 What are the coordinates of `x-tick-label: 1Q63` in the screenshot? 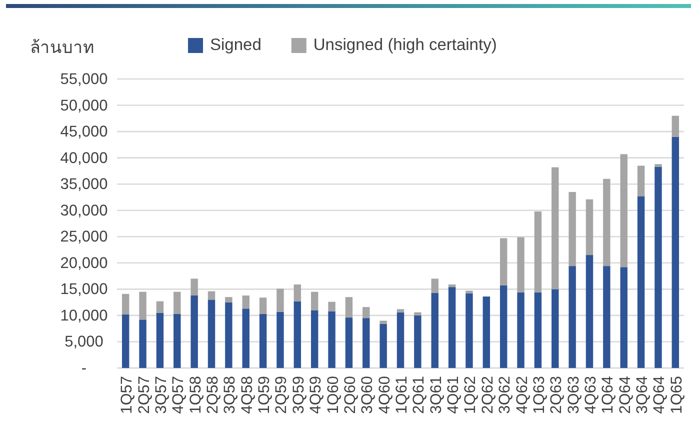 It's located at (539, 395).